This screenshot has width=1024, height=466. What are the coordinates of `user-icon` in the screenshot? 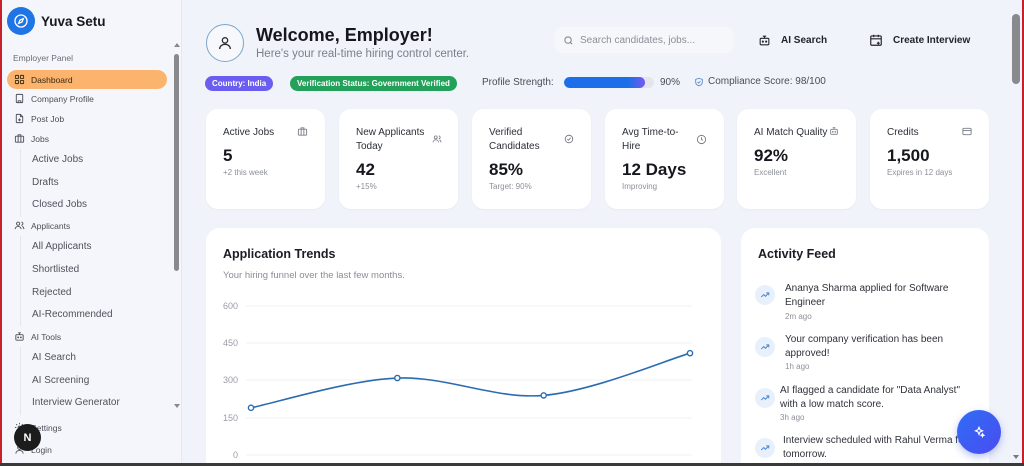 It's located at (225, 43).